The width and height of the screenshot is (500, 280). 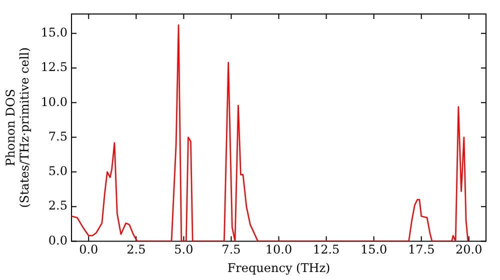 I want to click on y-tick-label: 2.5, so click(x=58, y=205).